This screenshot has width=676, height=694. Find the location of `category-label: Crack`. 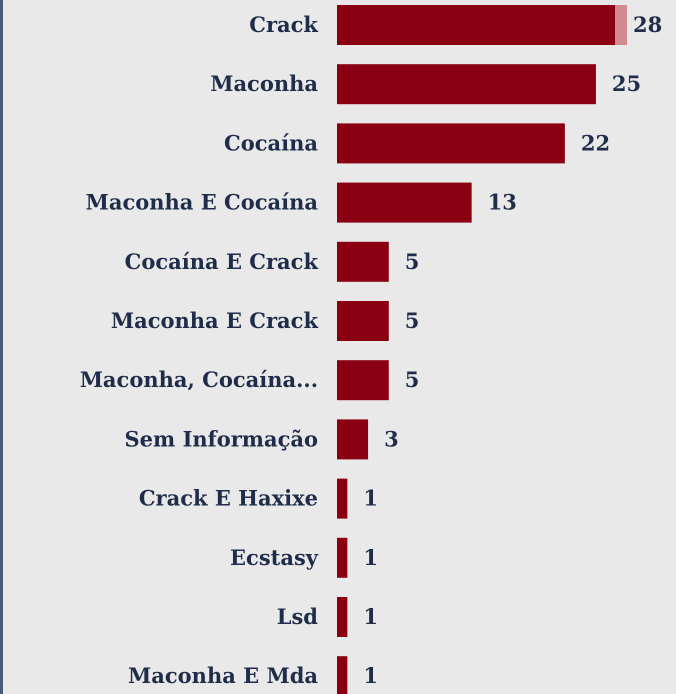

category-label: Crack is located at coordinates (283, 24).